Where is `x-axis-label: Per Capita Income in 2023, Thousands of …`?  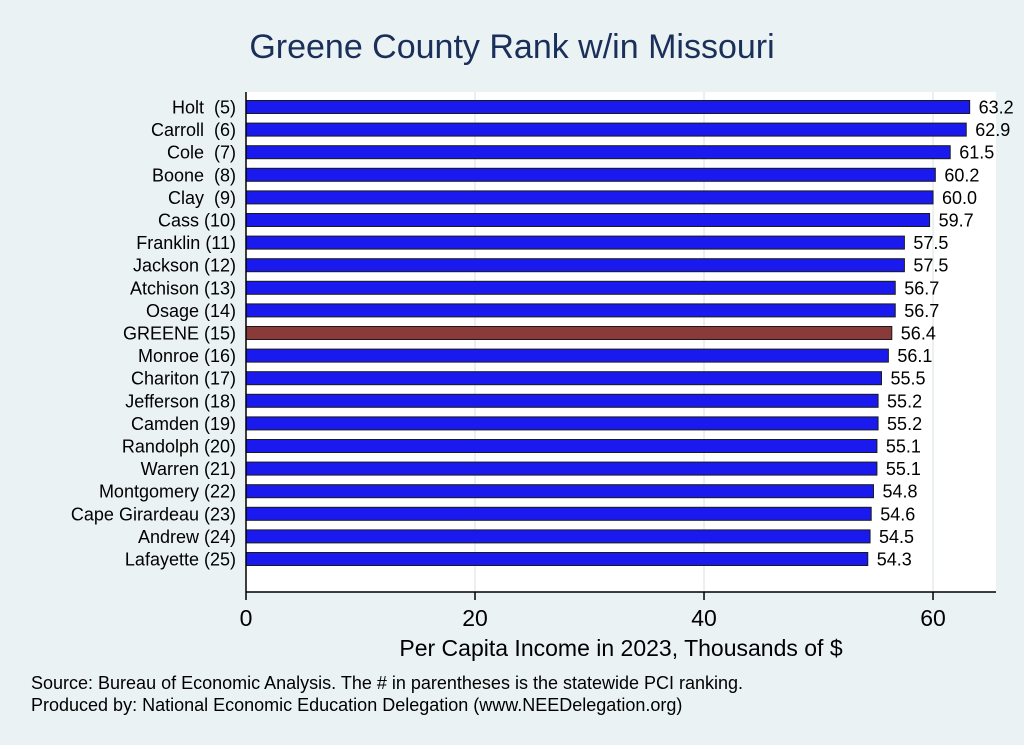 x-axis-label: Per Capita Income in 2023, Thousands of … is located at coordinates (620, 648).